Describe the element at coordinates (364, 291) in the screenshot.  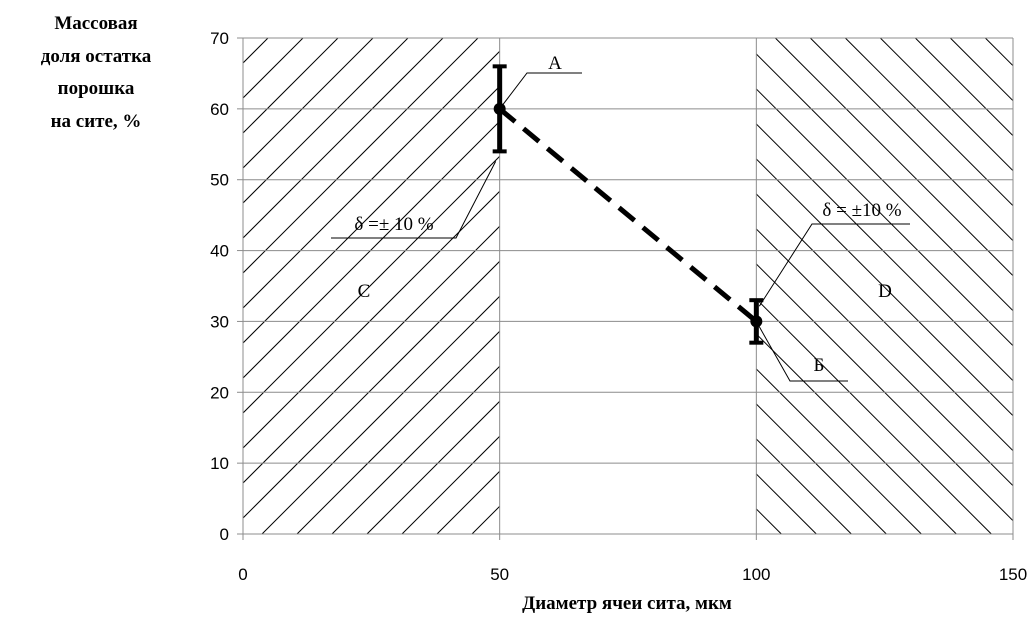
I see `region-label-c: C` at that location.